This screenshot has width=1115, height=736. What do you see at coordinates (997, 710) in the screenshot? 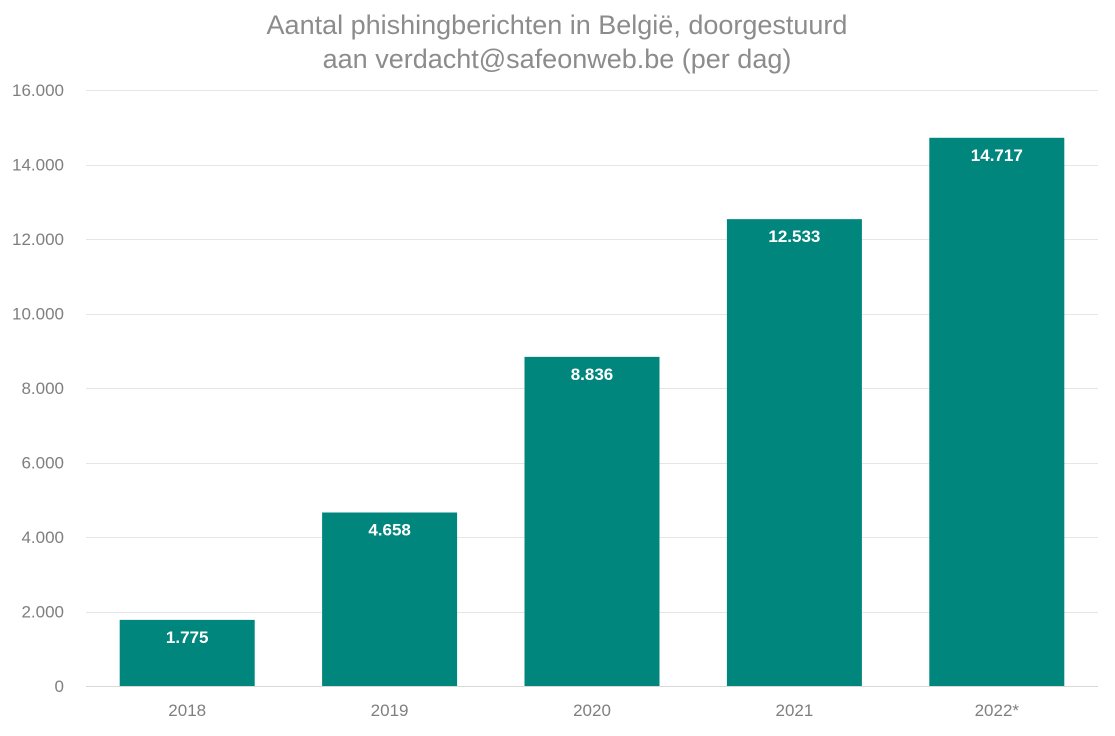
I see `x-tick-label: 2022*` at bounding box center [997, 710].